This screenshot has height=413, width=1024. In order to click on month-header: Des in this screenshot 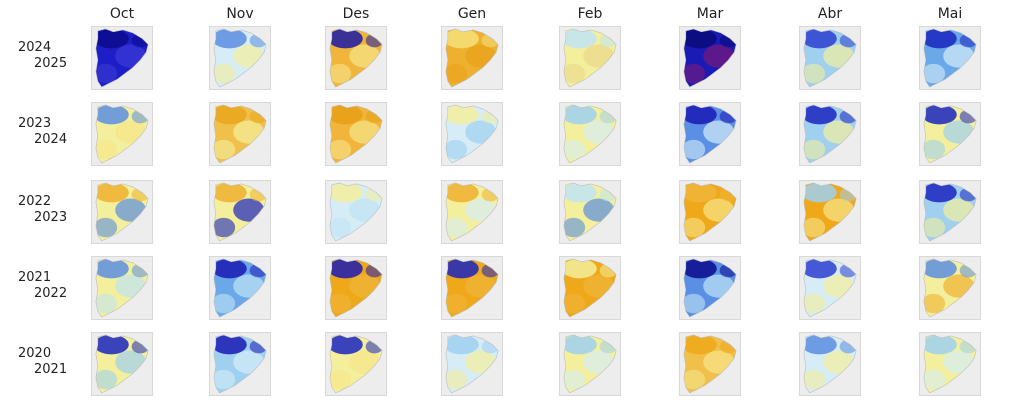, I will do `click(356, 14)`.